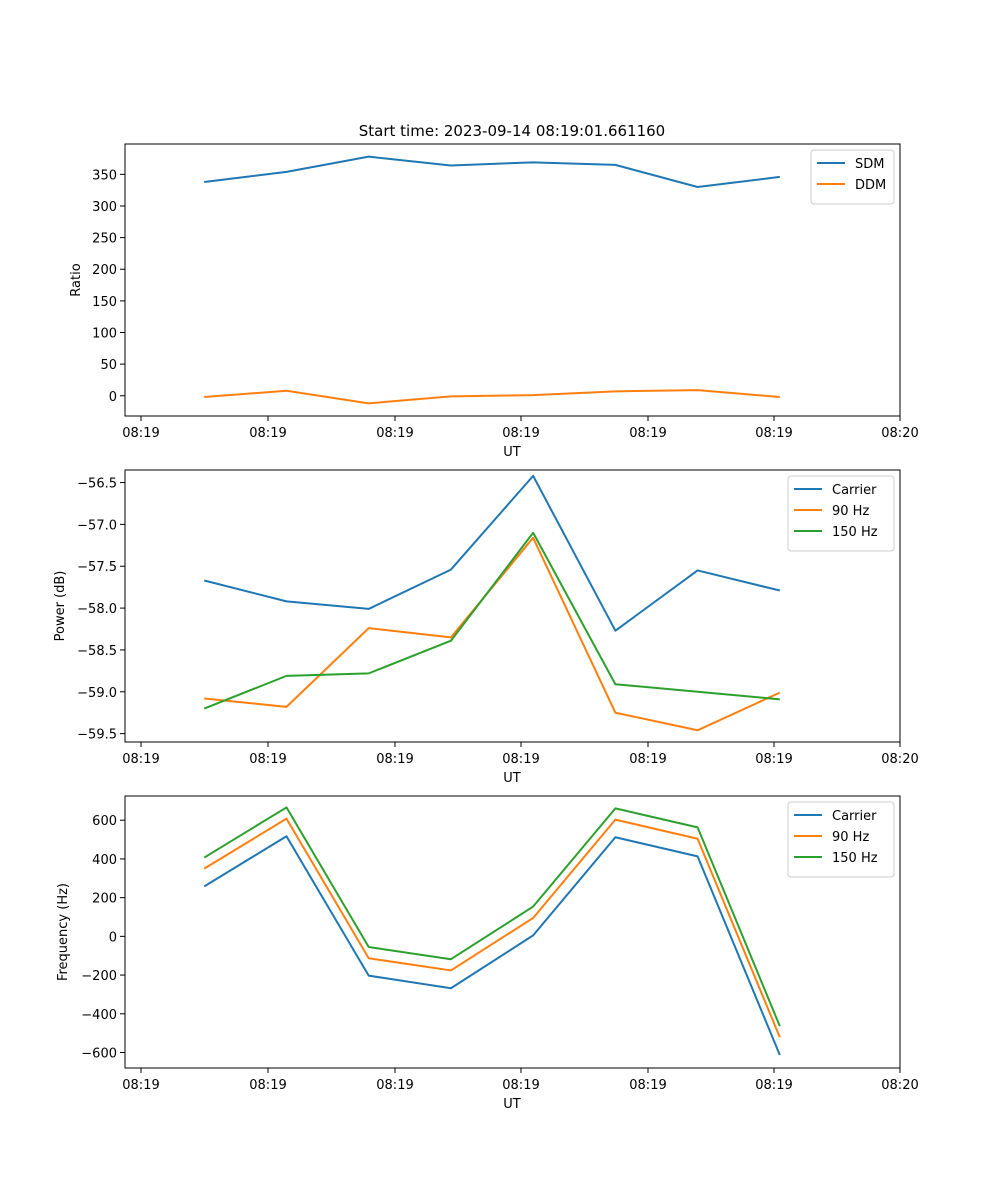  What do you see at coordinates (512, 131) in the screenshot?
I see `figure-title: Start time: 2023-09-14 08:19:01.661160` at bounding box center [512, 131].